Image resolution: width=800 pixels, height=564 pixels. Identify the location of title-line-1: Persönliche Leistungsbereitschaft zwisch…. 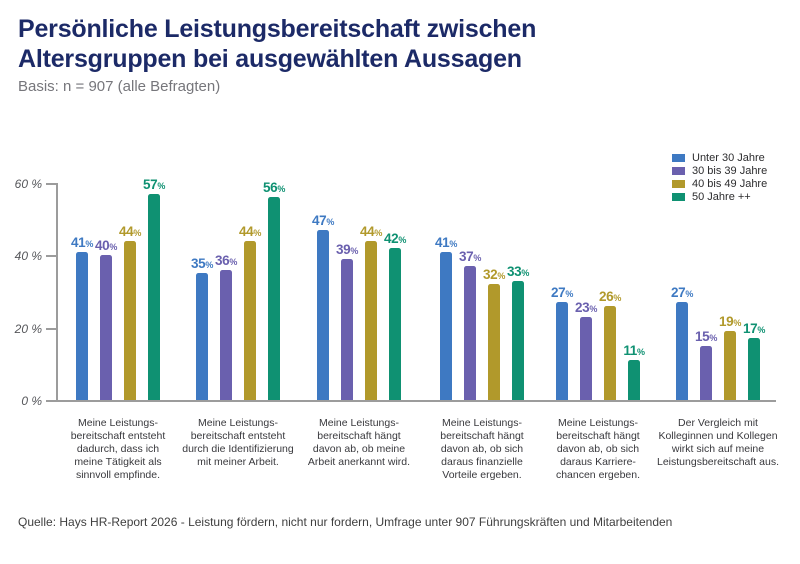
(277, 29).